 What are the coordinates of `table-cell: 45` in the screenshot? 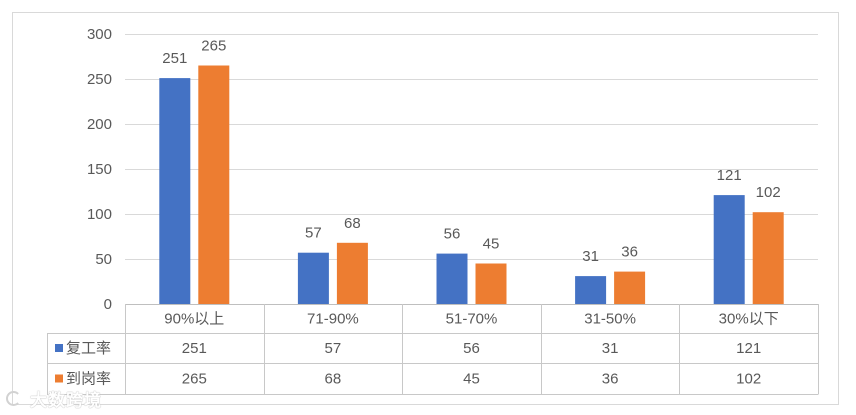 It's located at (471, 379).